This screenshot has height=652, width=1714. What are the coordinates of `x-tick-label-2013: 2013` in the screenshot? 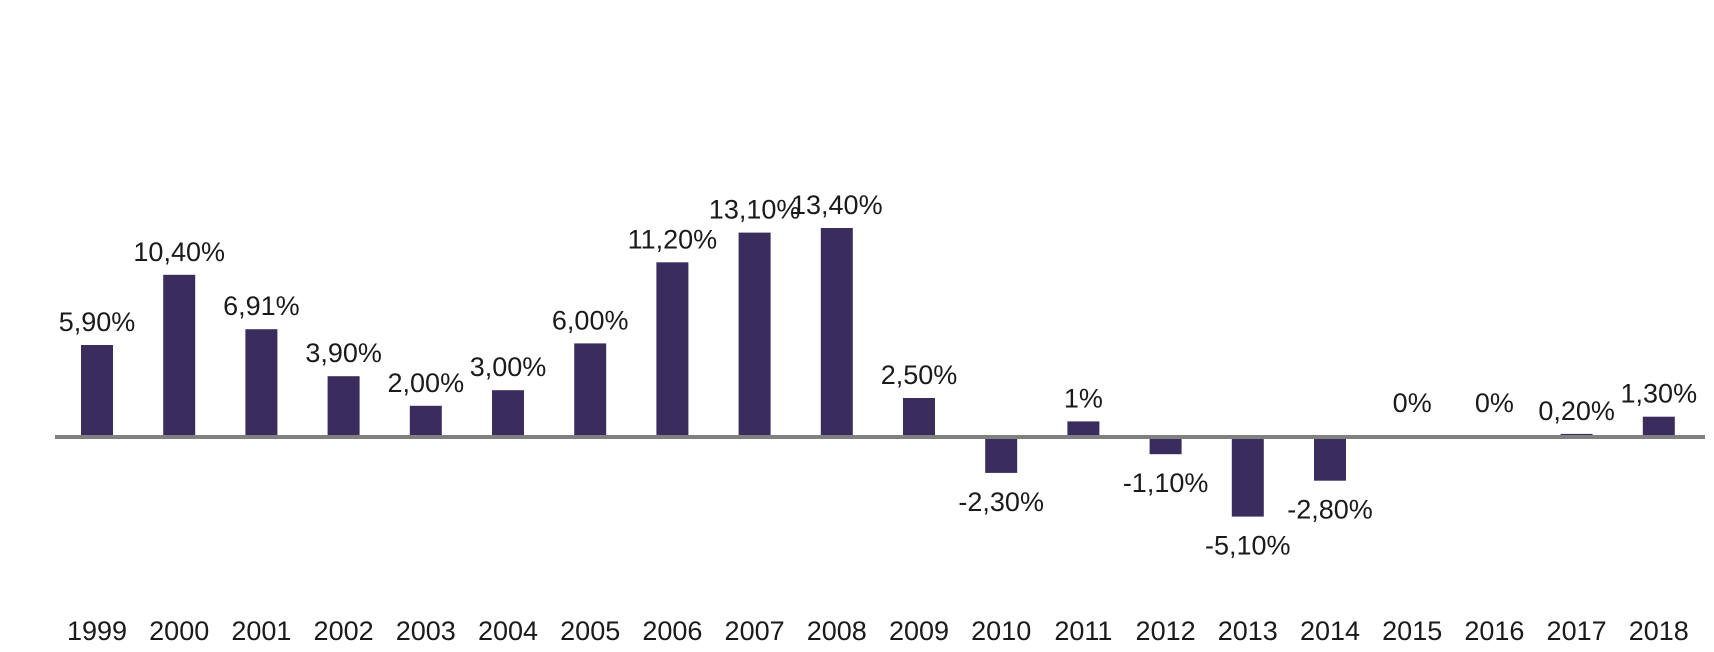 It's located at (1248, 631).